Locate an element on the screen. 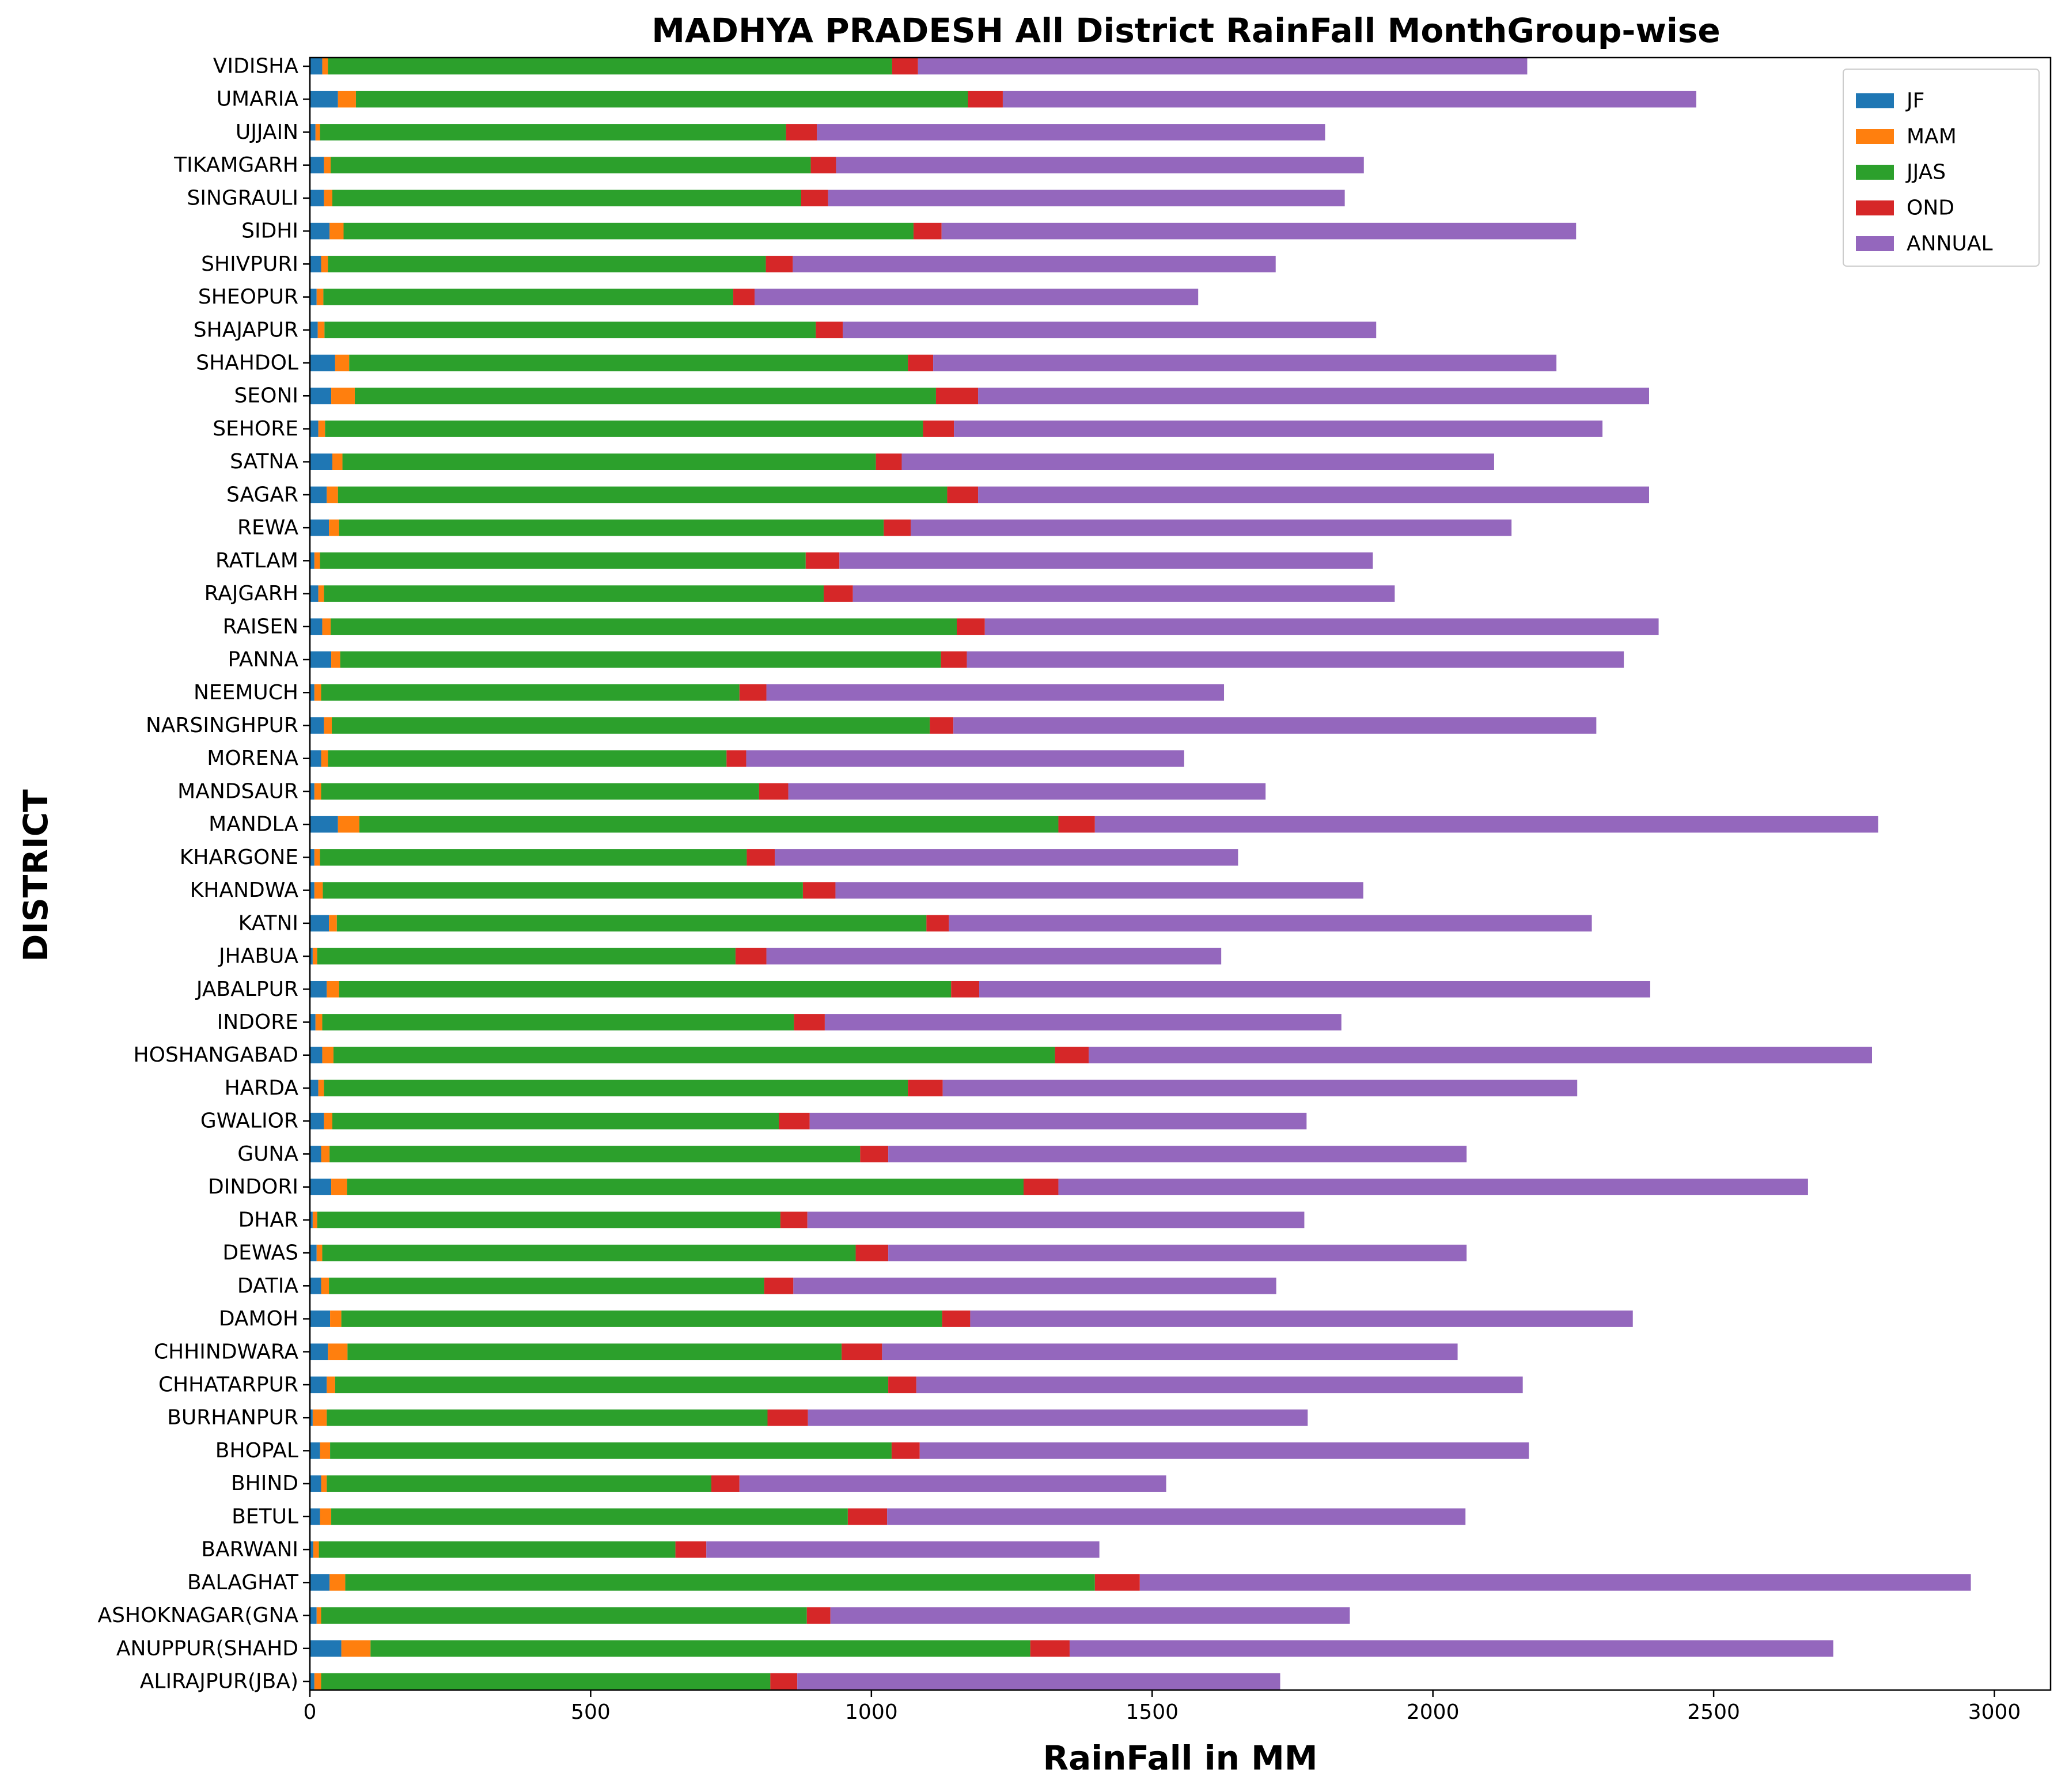 This screenshot has width=2069, height=1792. bar-bhopal-annual is located at coordinates (1224, 1450).